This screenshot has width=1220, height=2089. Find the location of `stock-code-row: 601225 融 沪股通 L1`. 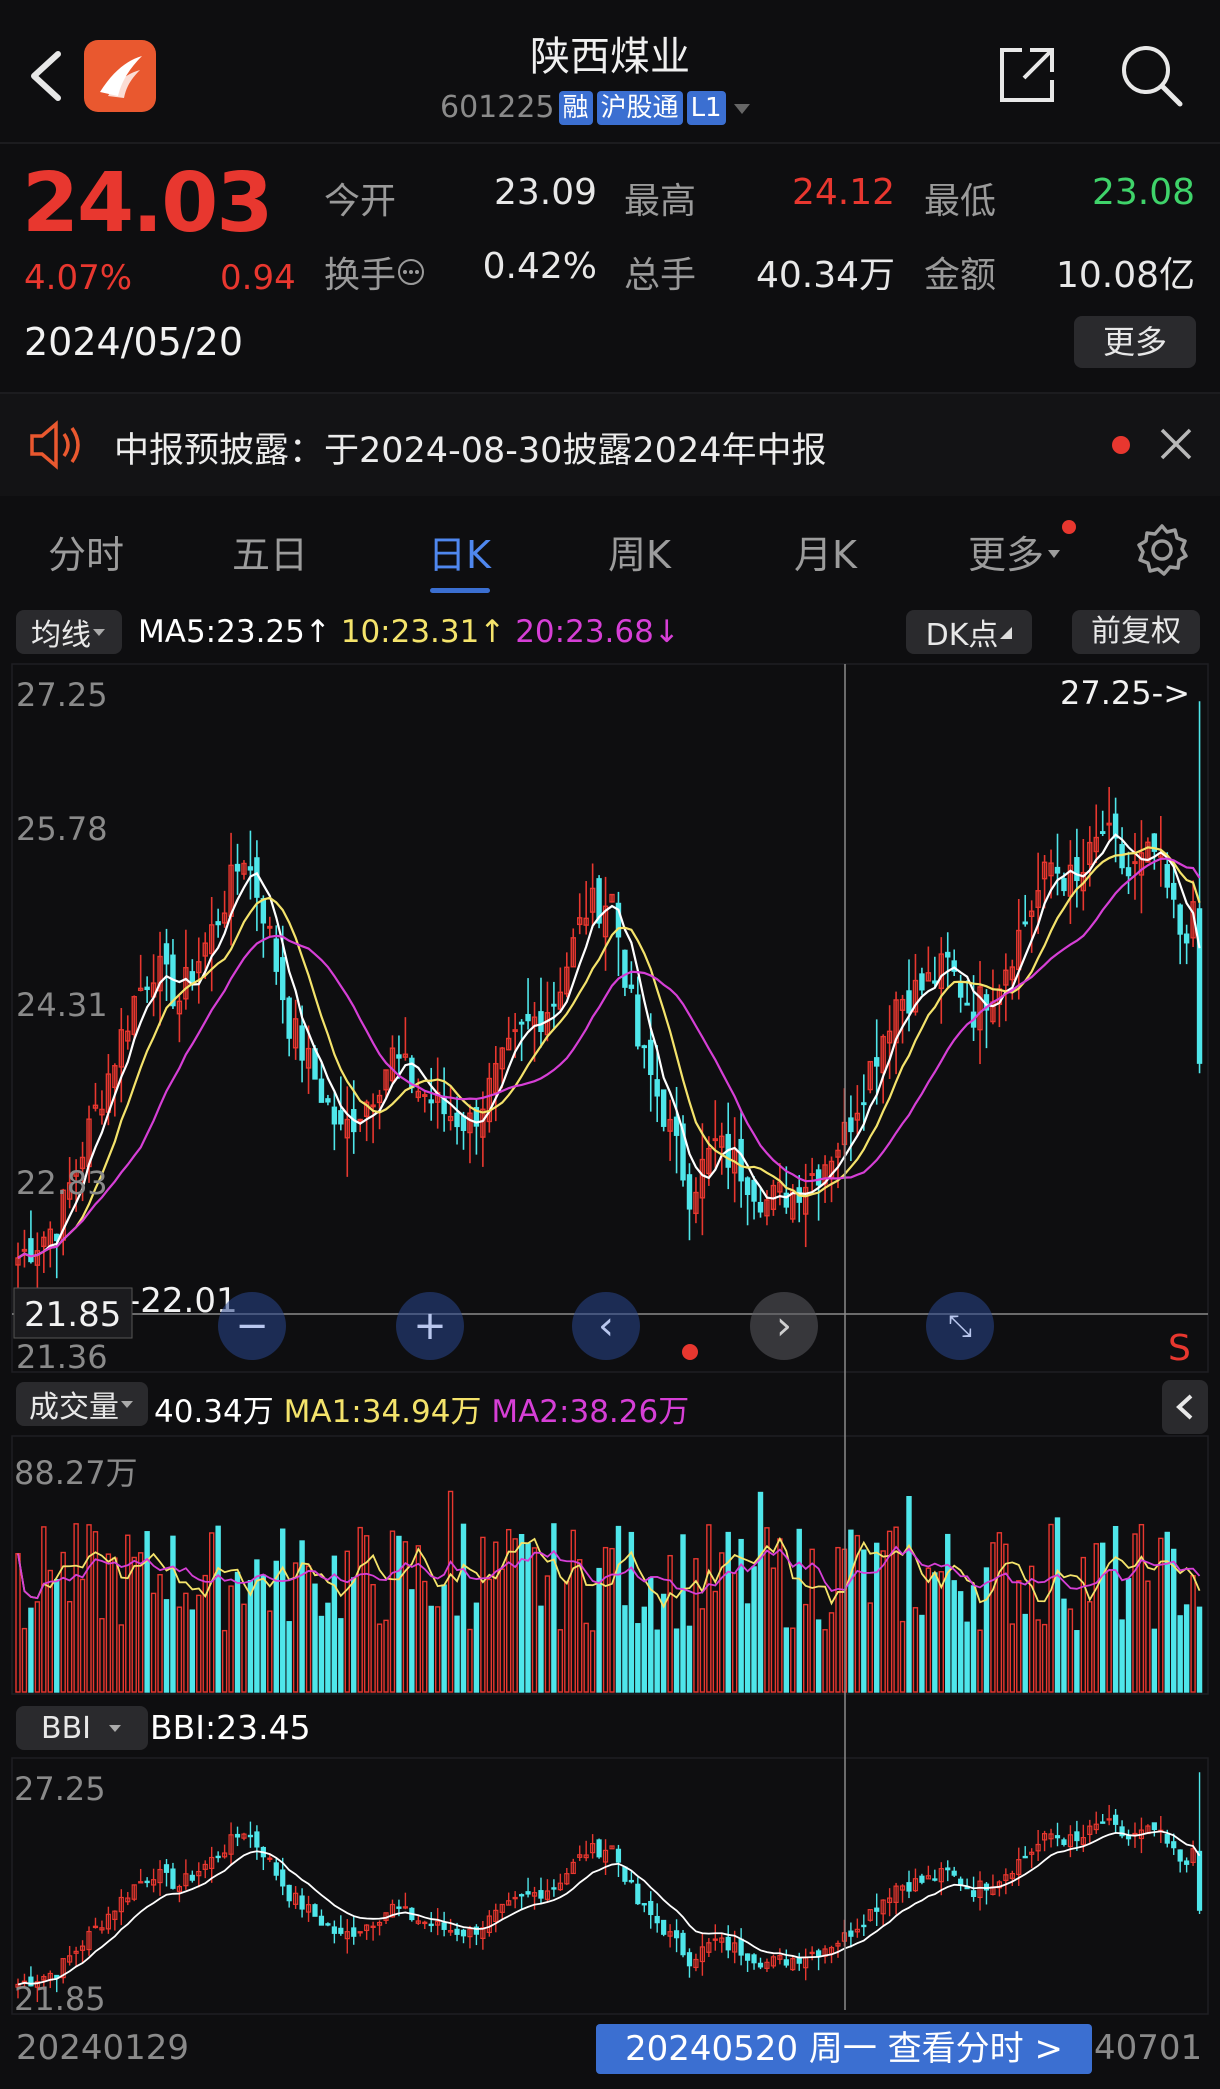

stock-code-row: 601225 融 沪股通 L1 is located at coordinates (597, 107).